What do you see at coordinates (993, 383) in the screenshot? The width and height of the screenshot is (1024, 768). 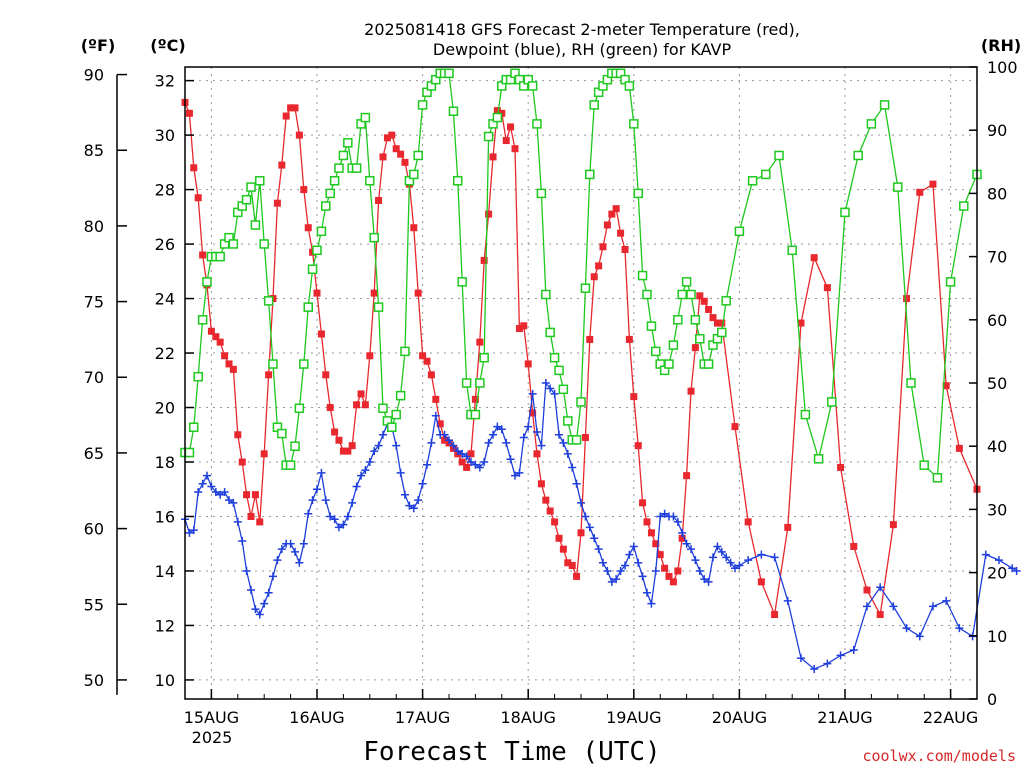 I see `rh-axis: 0 10 20 30 40 50 60 70 80 90 100` at bounding box center [993, 383].